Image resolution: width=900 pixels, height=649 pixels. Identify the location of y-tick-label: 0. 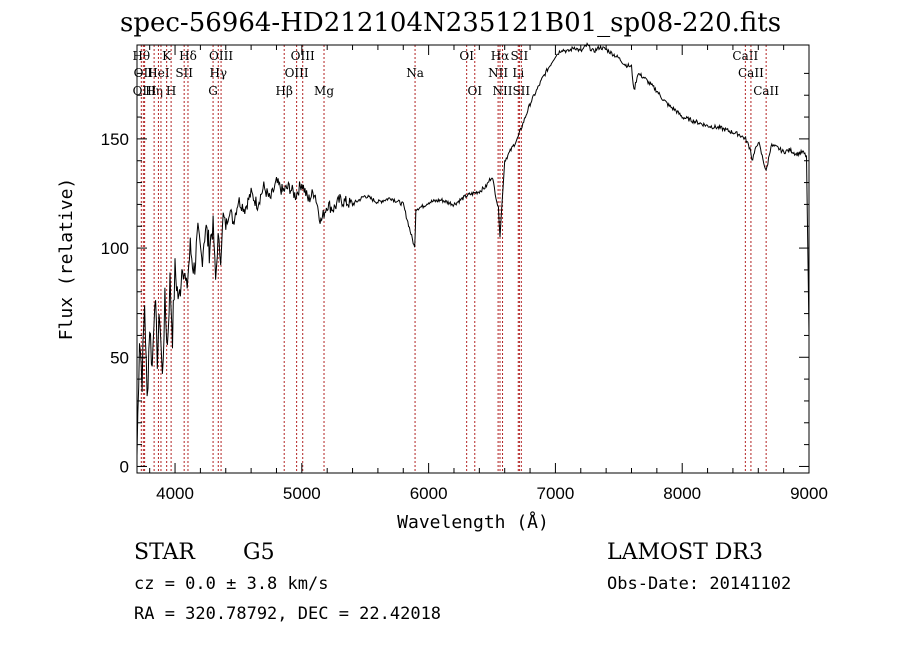
(124, 466).